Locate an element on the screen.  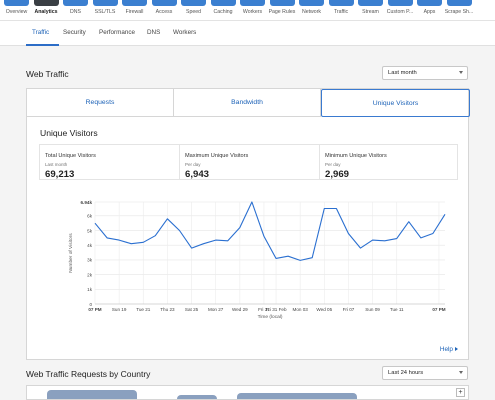
app-traffic: Traffic is located at coordinates (341, 10).